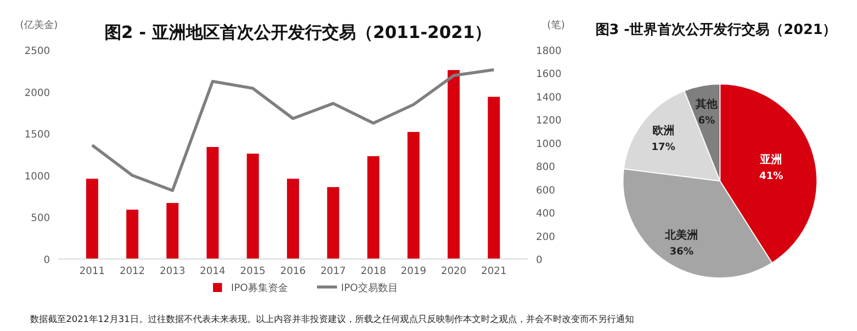 This screenshot has height=331, width=857. Describe the element at coordinates (771, 176) in the screenshot. I see `data-label: 41%` at that location.